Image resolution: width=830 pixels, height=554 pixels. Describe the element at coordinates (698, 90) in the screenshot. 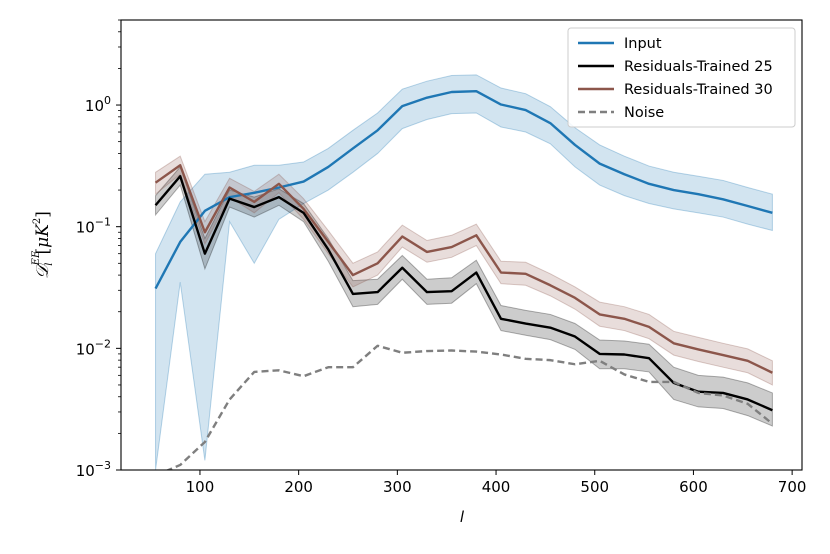

I see `legend-label-residuals-30: Residuals-Trained 30` at that location.